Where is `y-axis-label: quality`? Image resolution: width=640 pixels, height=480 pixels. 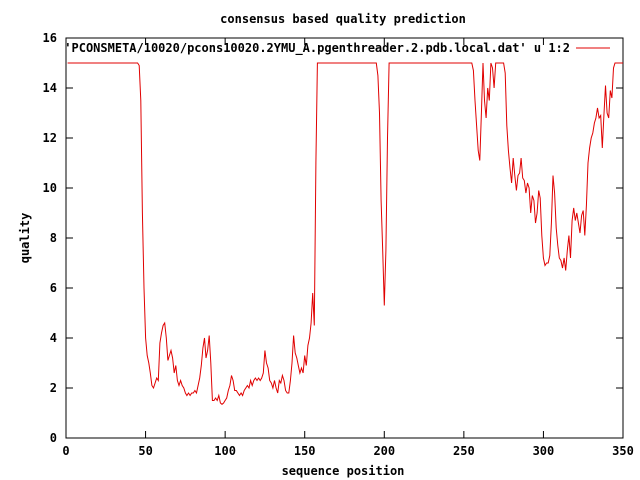 y-axis-label: quality is located at coordinates (25, 238).